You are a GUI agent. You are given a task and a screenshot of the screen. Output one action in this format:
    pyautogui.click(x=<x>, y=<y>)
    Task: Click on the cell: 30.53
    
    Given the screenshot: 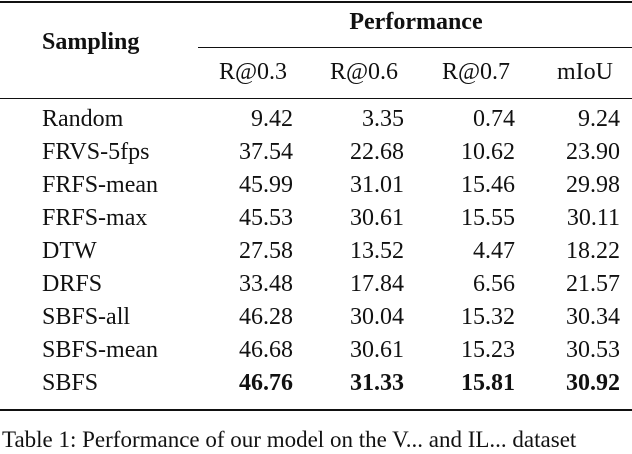 What is the action you would take?
    pyautogui.click(x=593, y=350)
    